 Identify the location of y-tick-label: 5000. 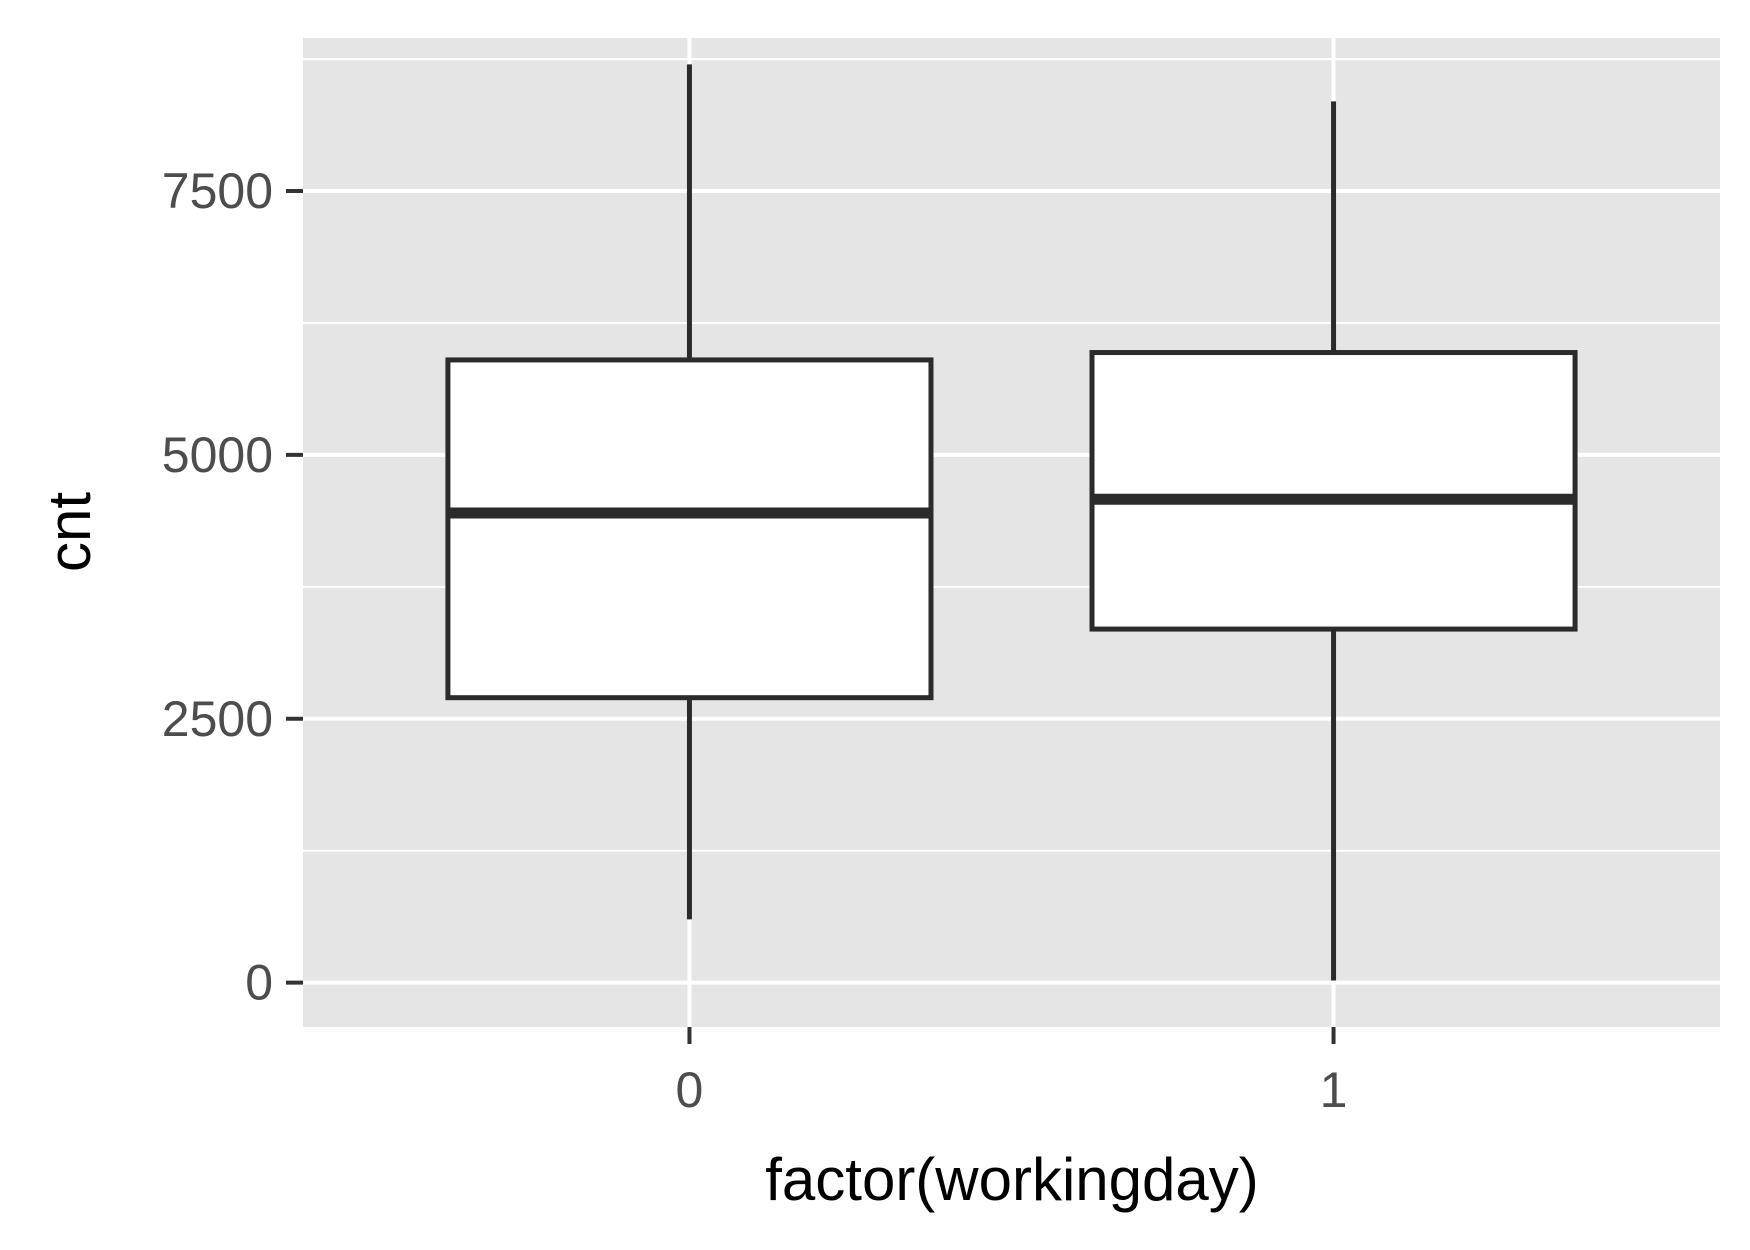
(217, 455).